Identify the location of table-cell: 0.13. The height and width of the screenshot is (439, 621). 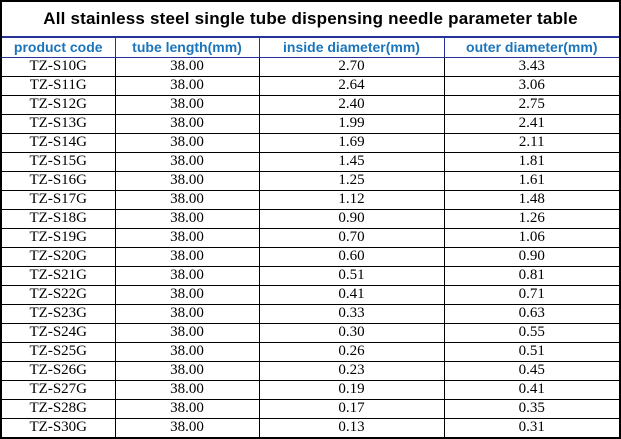
(351, 427).